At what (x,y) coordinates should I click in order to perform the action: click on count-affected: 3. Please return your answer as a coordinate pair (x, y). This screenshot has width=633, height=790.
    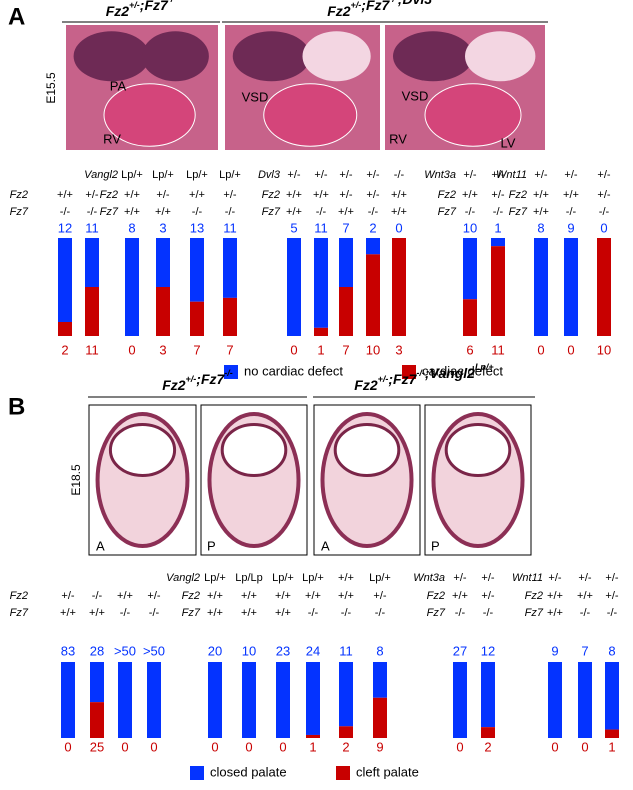
    Looking at the image, I should click on (398, 349).